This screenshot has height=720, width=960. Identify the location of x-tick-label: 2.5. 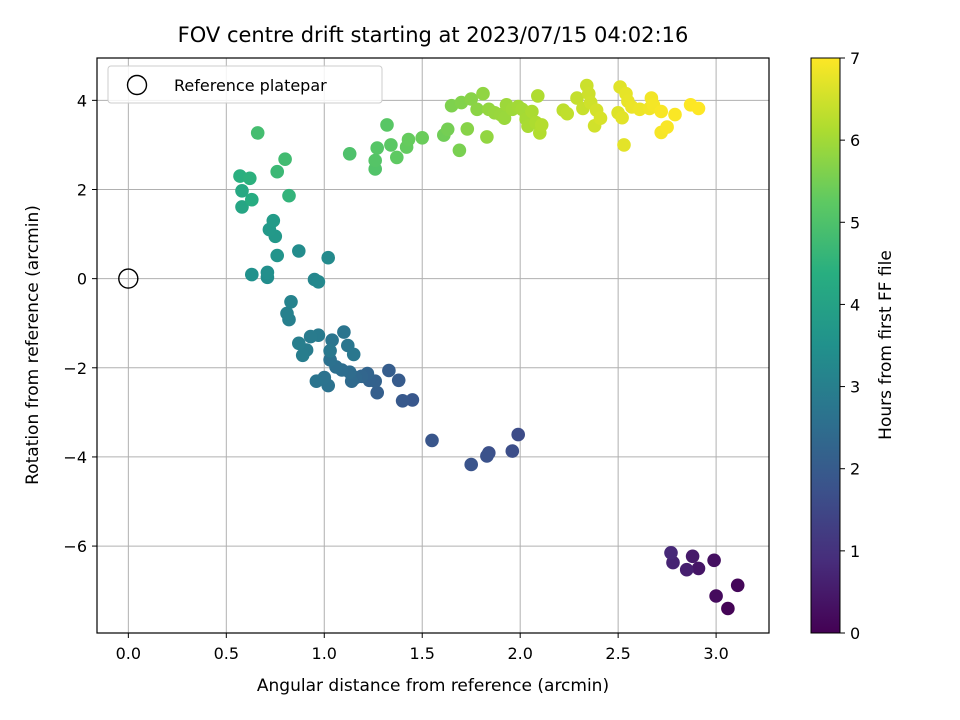
(617, 653).